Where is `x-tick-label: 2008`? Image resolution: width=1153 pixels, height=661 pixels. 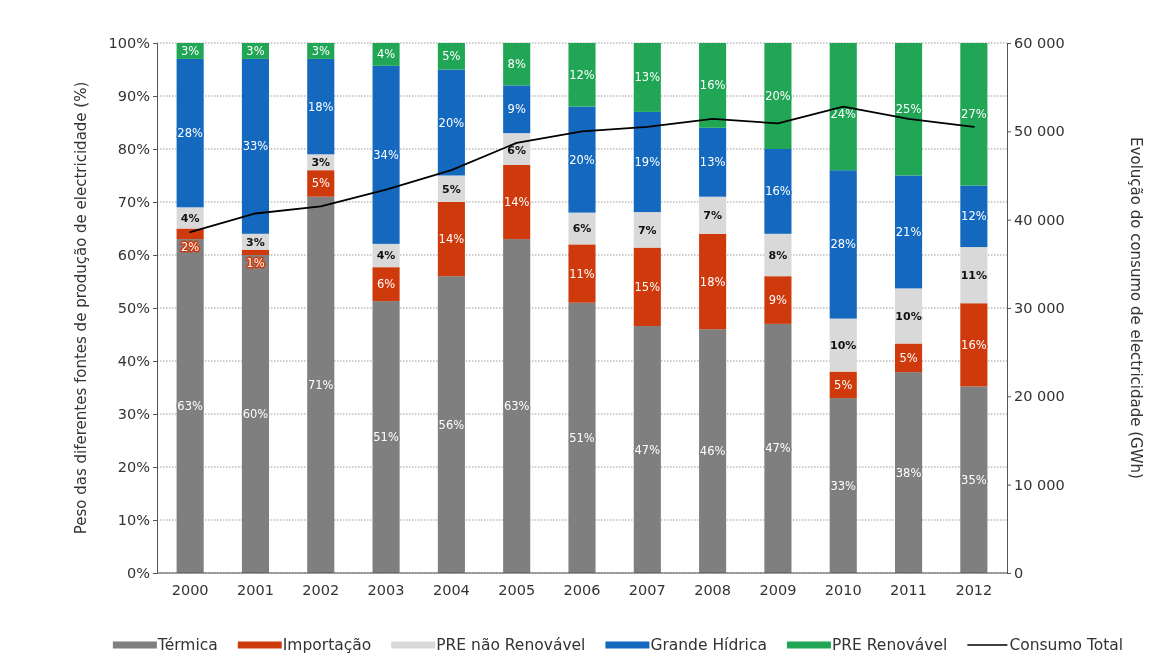 x-tick-label: 2008 is located at coordinates (713, 590).